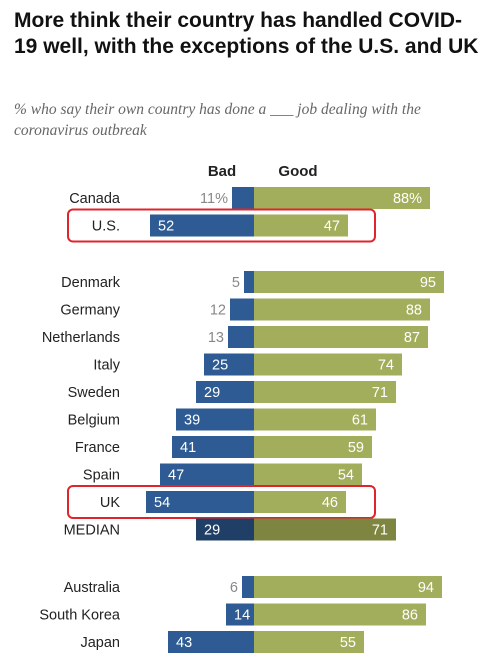 The width and height of the screenshot is (490, 666). I want to click on good-value-france: 59, so click(356, 448).